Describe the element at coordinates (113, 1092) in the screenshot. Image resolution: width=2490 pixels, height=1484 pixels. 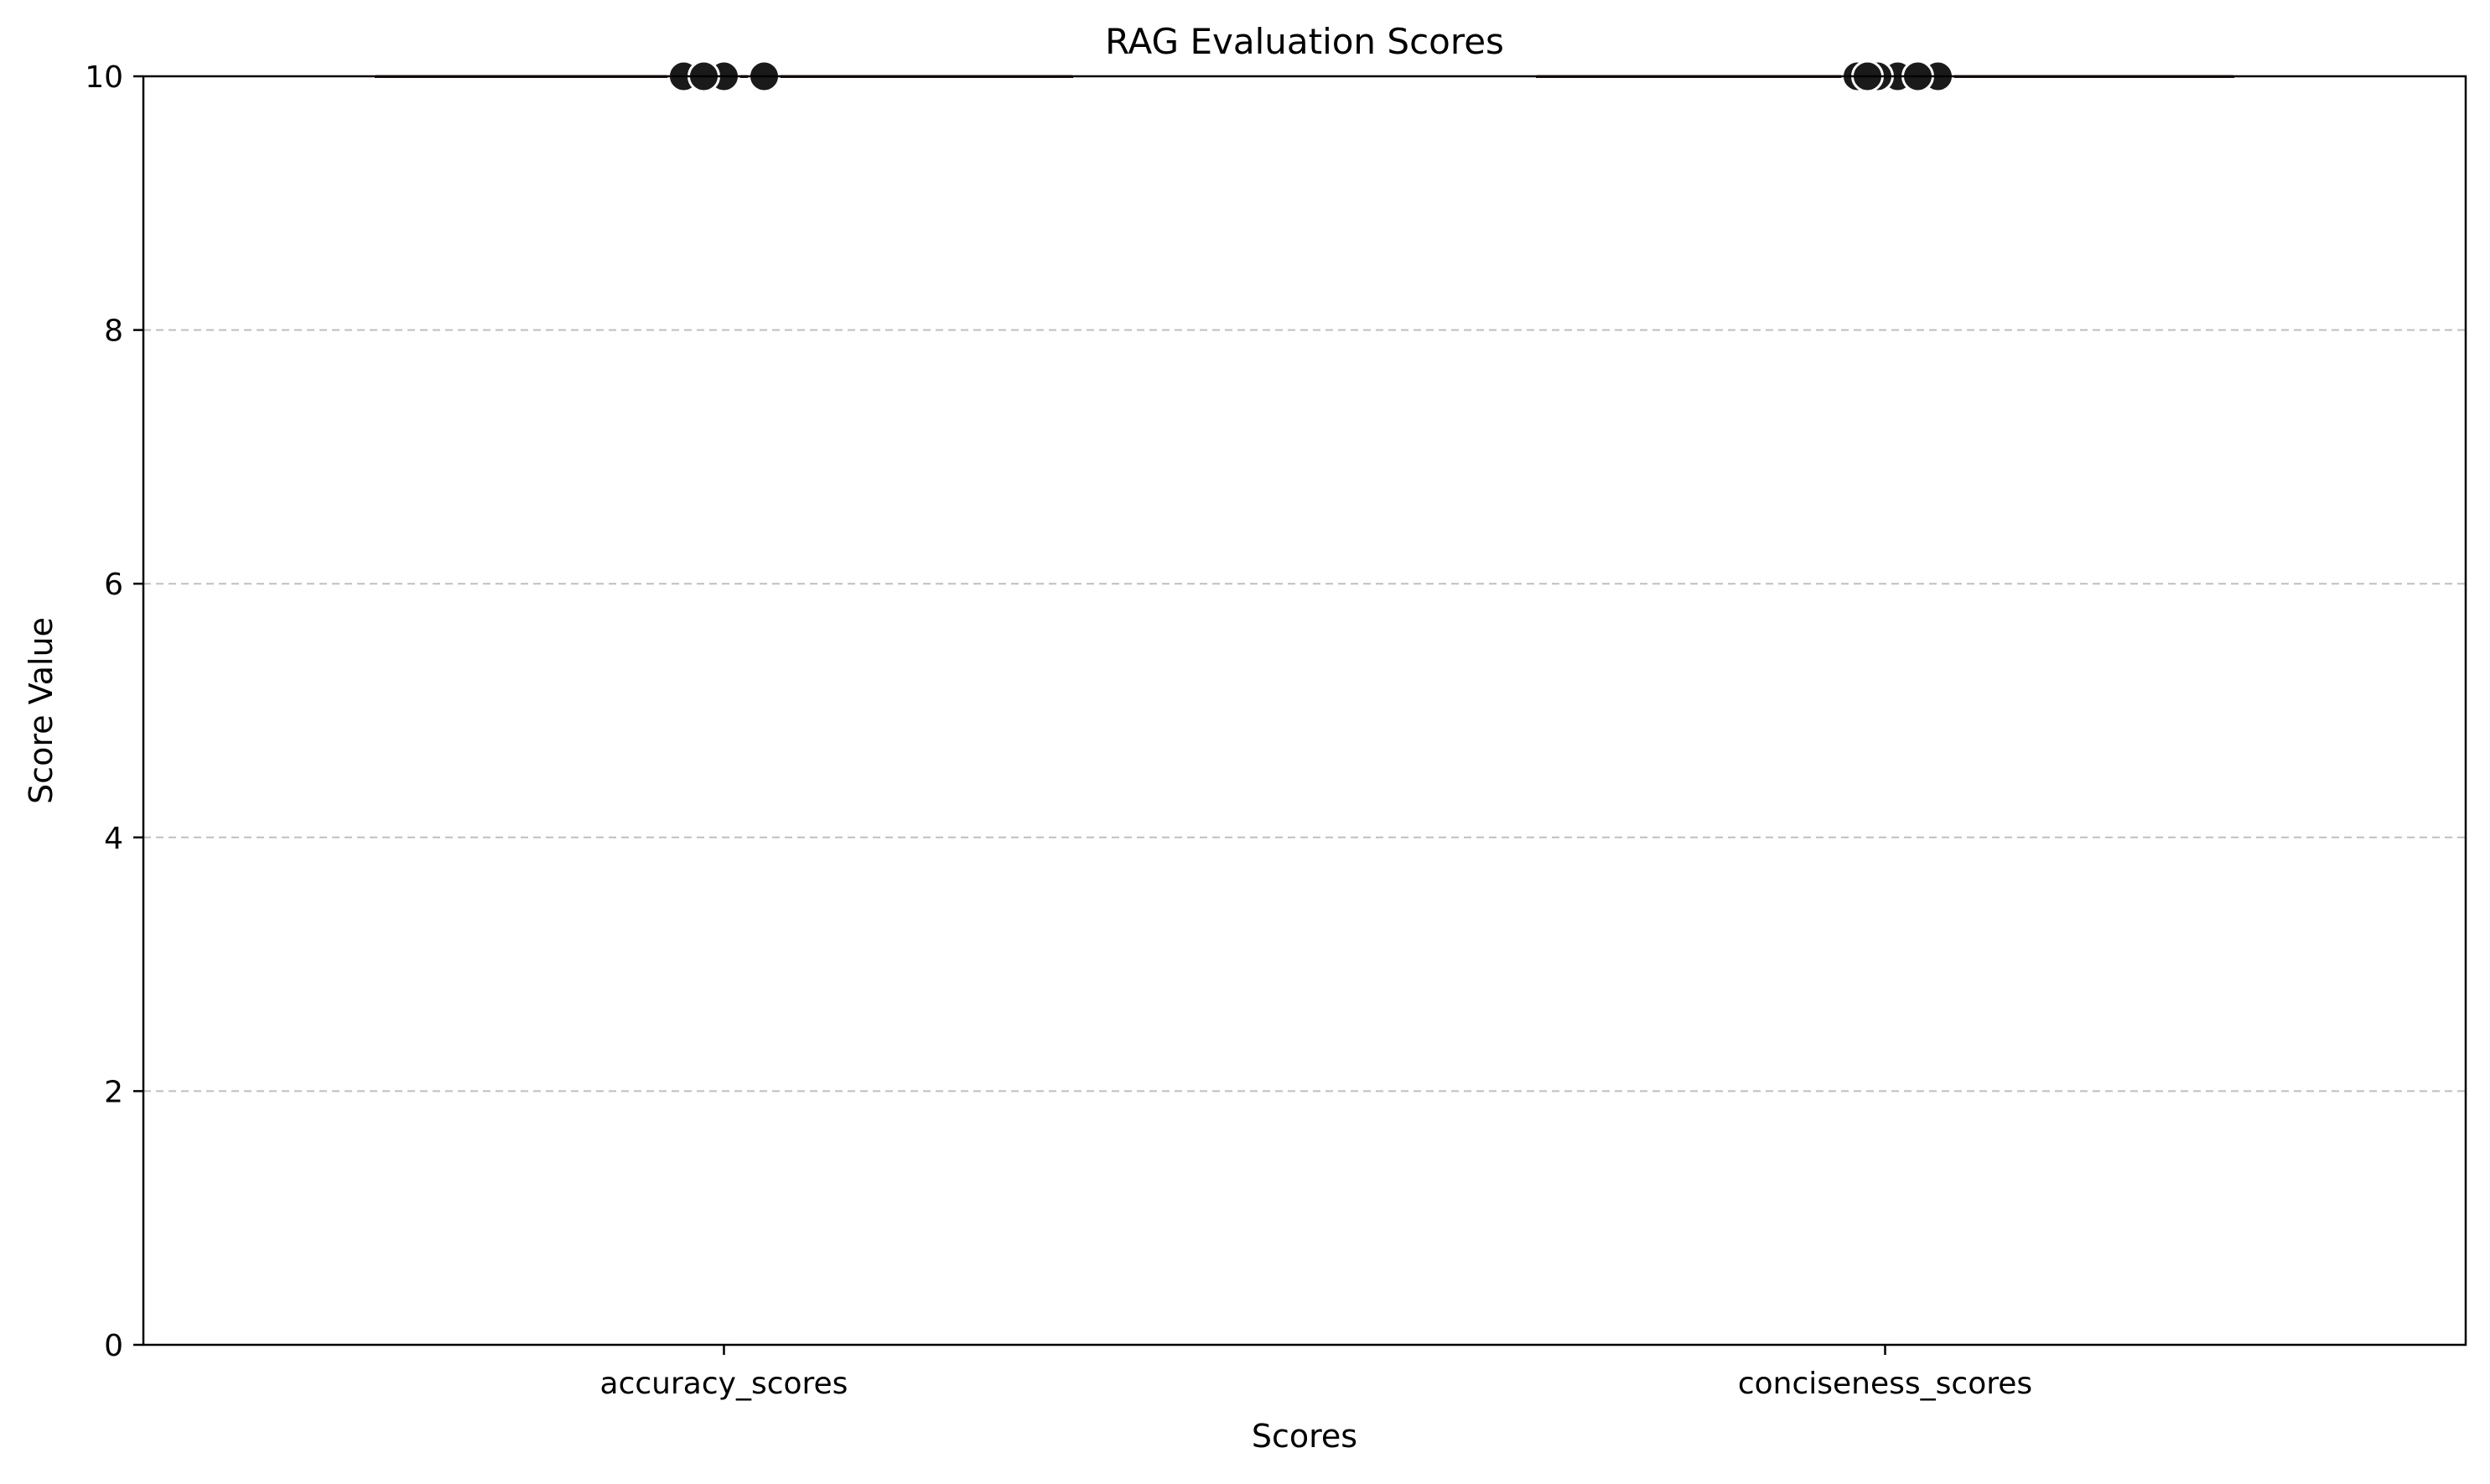
I see `y-tick-label: 2` at that location.